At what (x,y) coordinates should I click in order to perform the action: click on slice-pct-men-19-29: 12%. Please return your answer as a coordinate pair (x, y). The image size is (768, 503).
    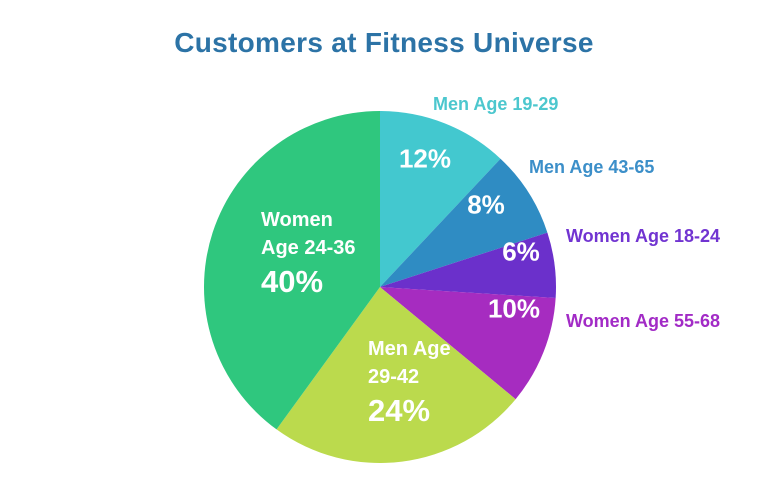
    Looking at the image, I should click on (425, 158).